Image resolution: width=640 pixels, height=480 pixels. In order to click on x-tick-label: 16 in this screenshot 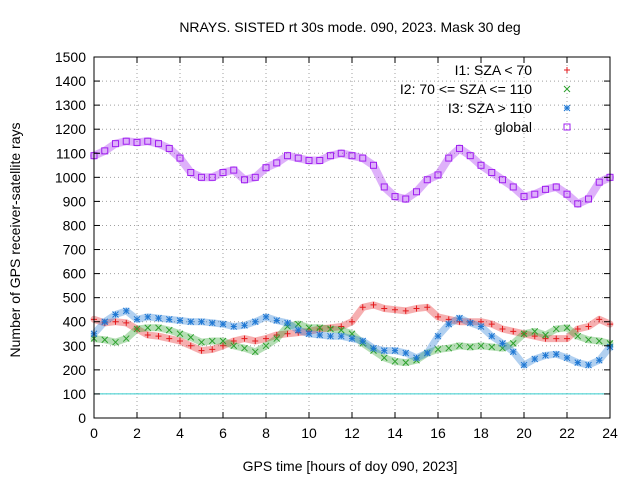, I will do `click(438, 433)`.